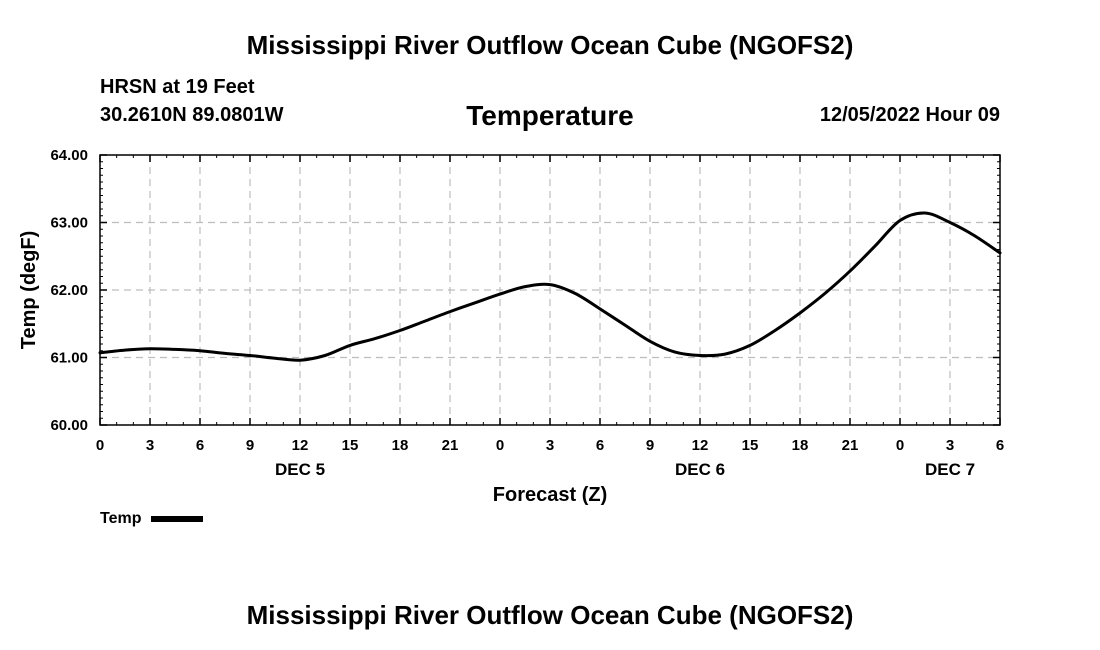 The height and width of the screenshot is (650, 1100). I want to click on y-tick-label: 60.00, so click(69, 425).